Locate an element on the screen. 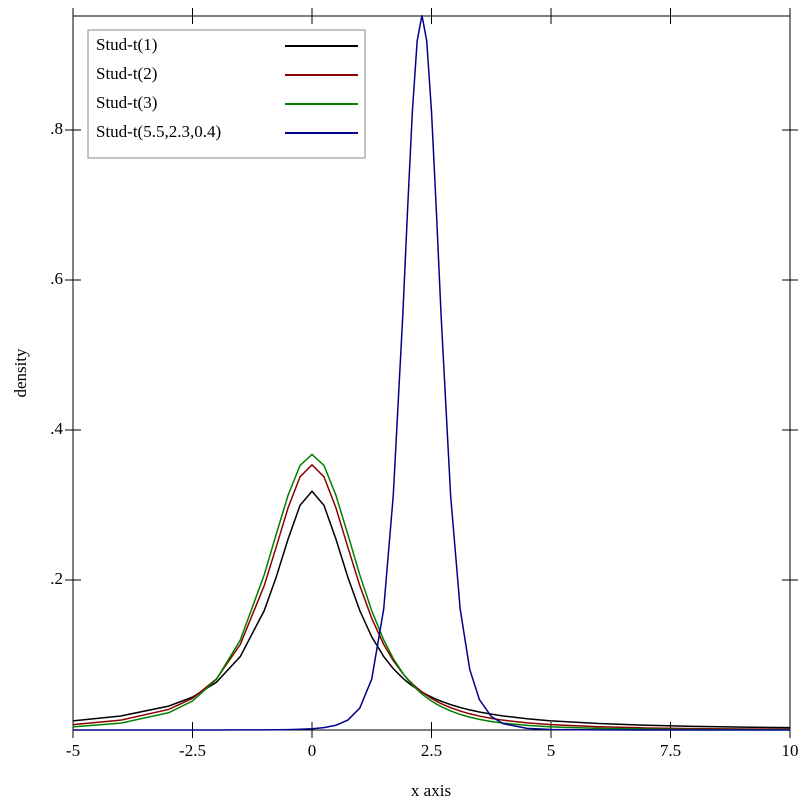  x-tick-label: -2.5 is located at coordinates (192, 750).